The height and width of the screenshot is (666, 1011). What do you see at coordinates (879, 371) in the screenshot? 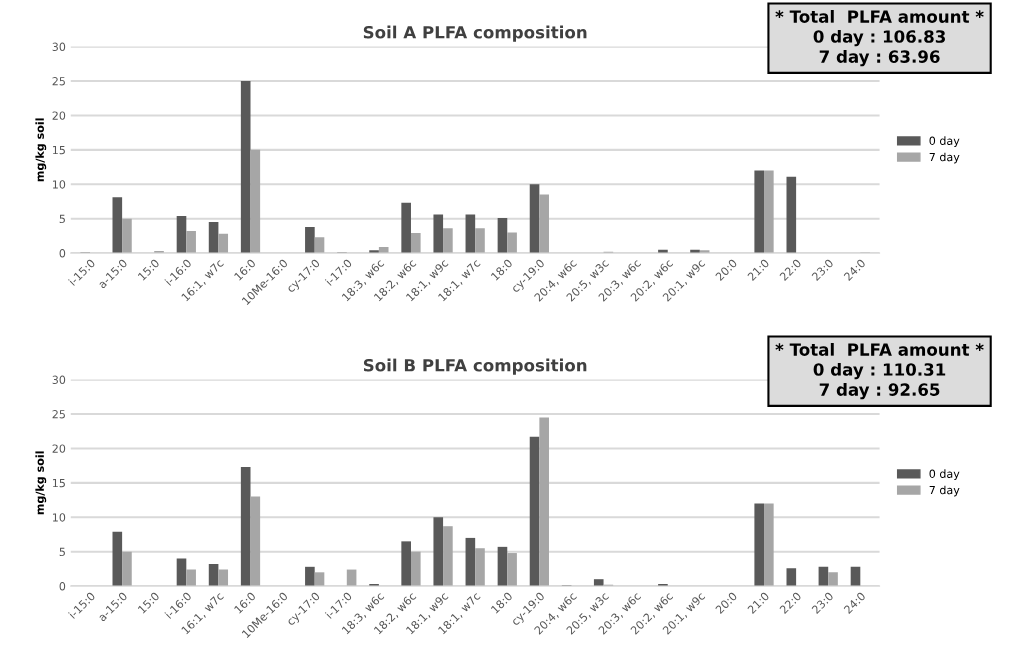
I see `annotation: * Total PLFA amount * 0 day : 110.31 7 day : 92.65` at bounding box center [879, 371].